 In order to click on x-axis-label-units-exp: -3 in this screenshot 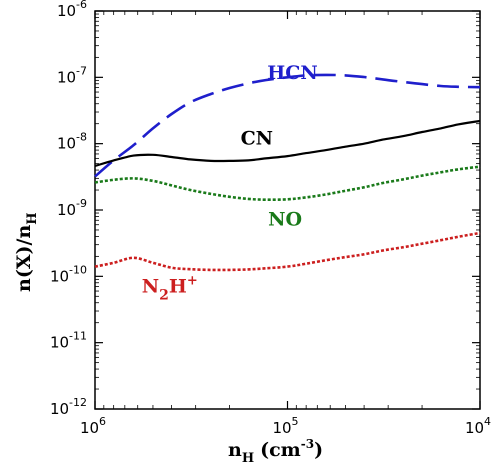, I will do `click(307, 444)`.